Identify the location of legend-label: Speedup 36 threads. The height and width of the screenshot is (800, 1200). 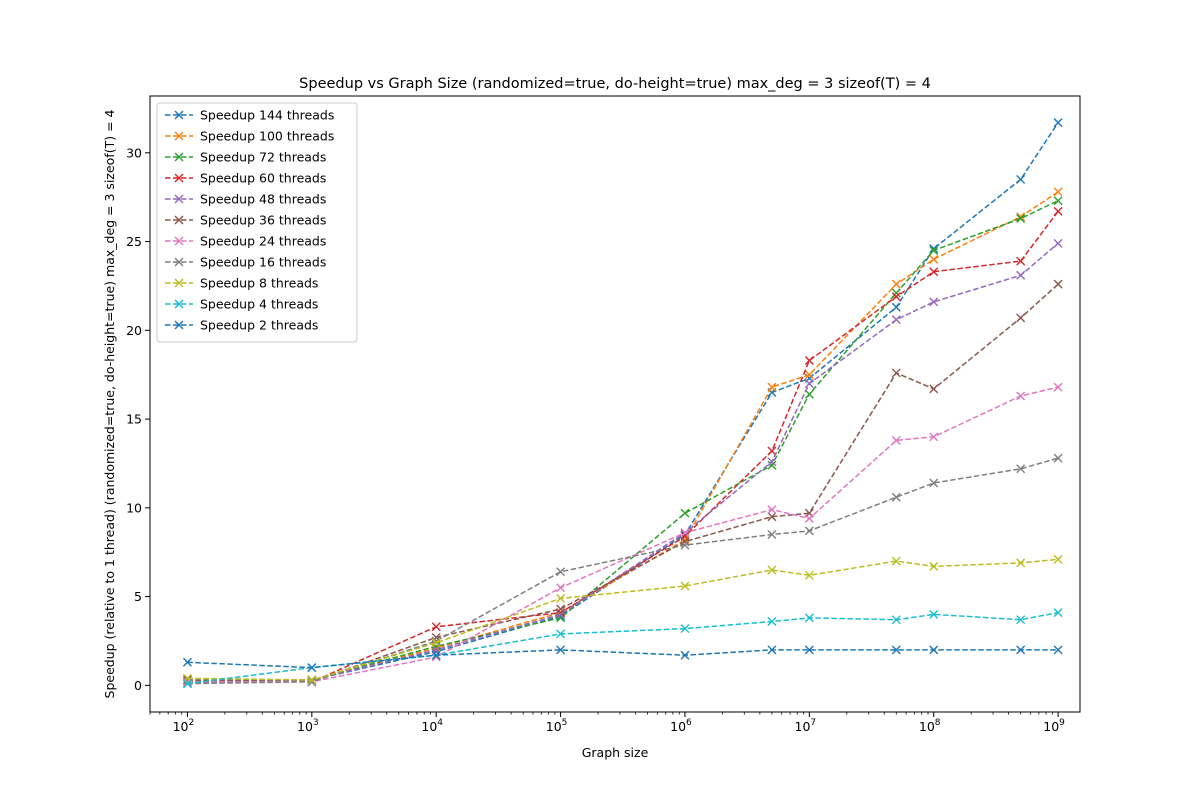
(263, 220).